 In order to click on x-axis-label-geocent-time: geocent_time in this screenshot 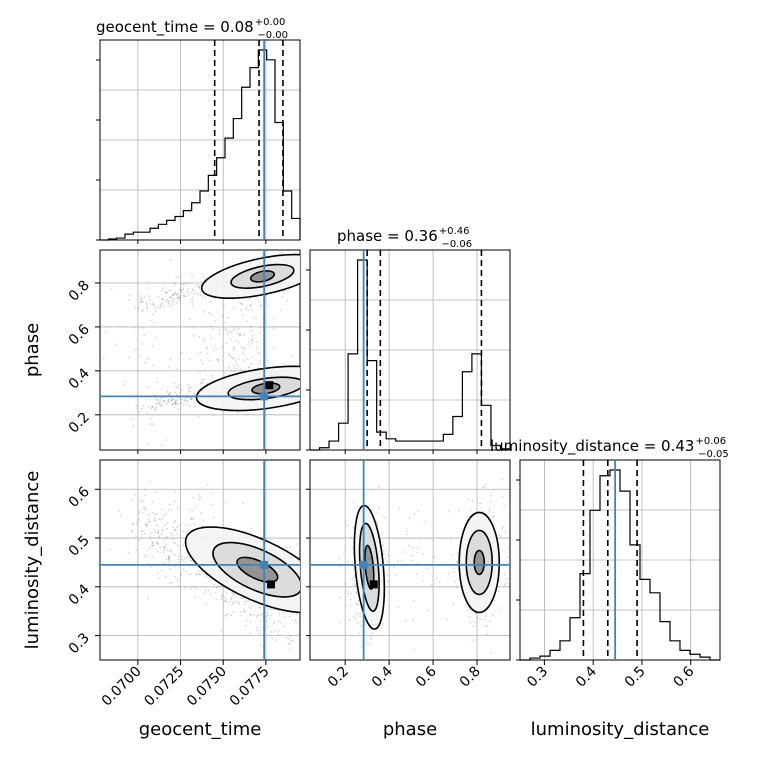, I will do `click(200, 729)`.